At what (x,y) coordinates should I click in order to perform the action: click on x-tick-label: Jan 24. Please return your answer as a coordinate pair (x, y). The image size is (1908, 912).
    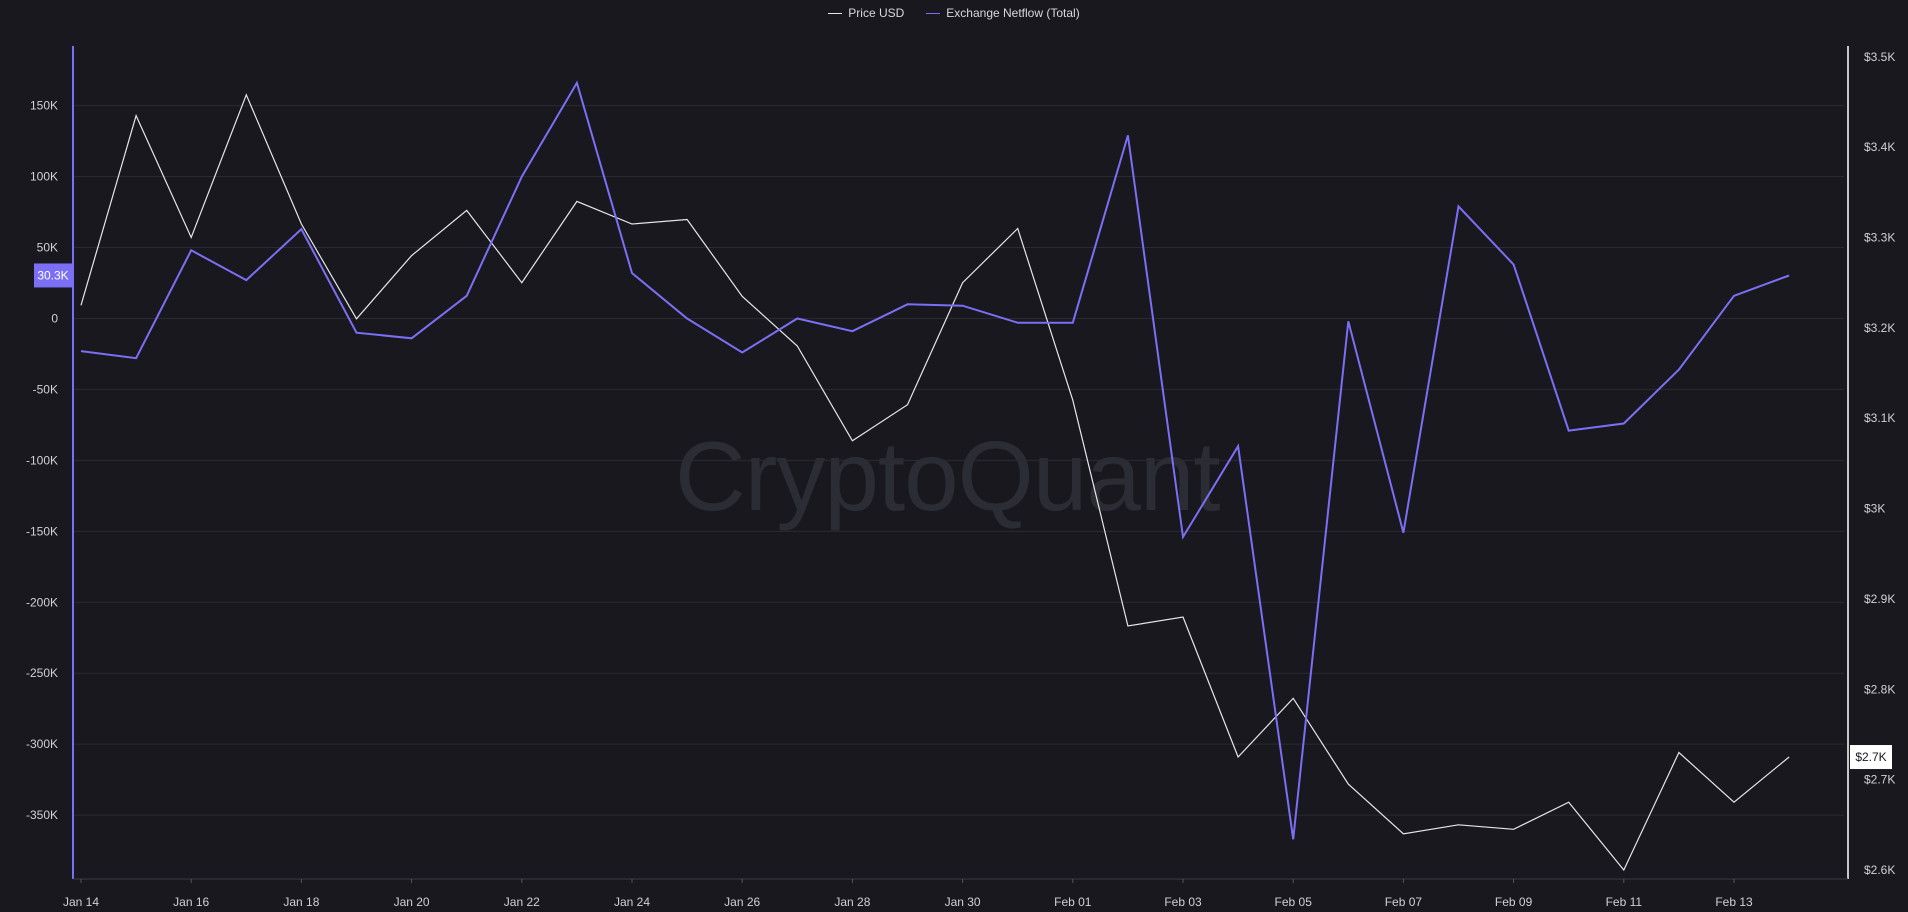
    Looking at the image, I should click on (632, 902).